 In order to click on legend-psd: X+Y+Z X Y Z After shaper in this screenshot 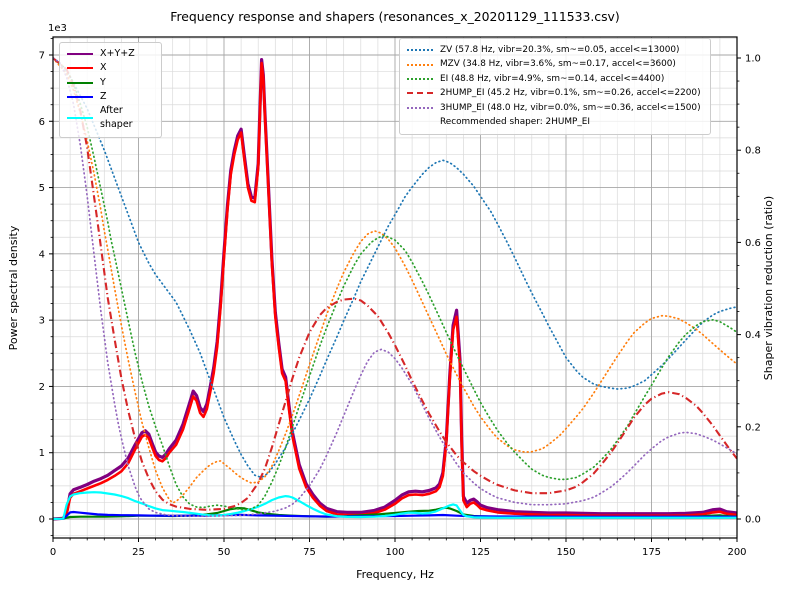, I will do `click(110, 90)`.